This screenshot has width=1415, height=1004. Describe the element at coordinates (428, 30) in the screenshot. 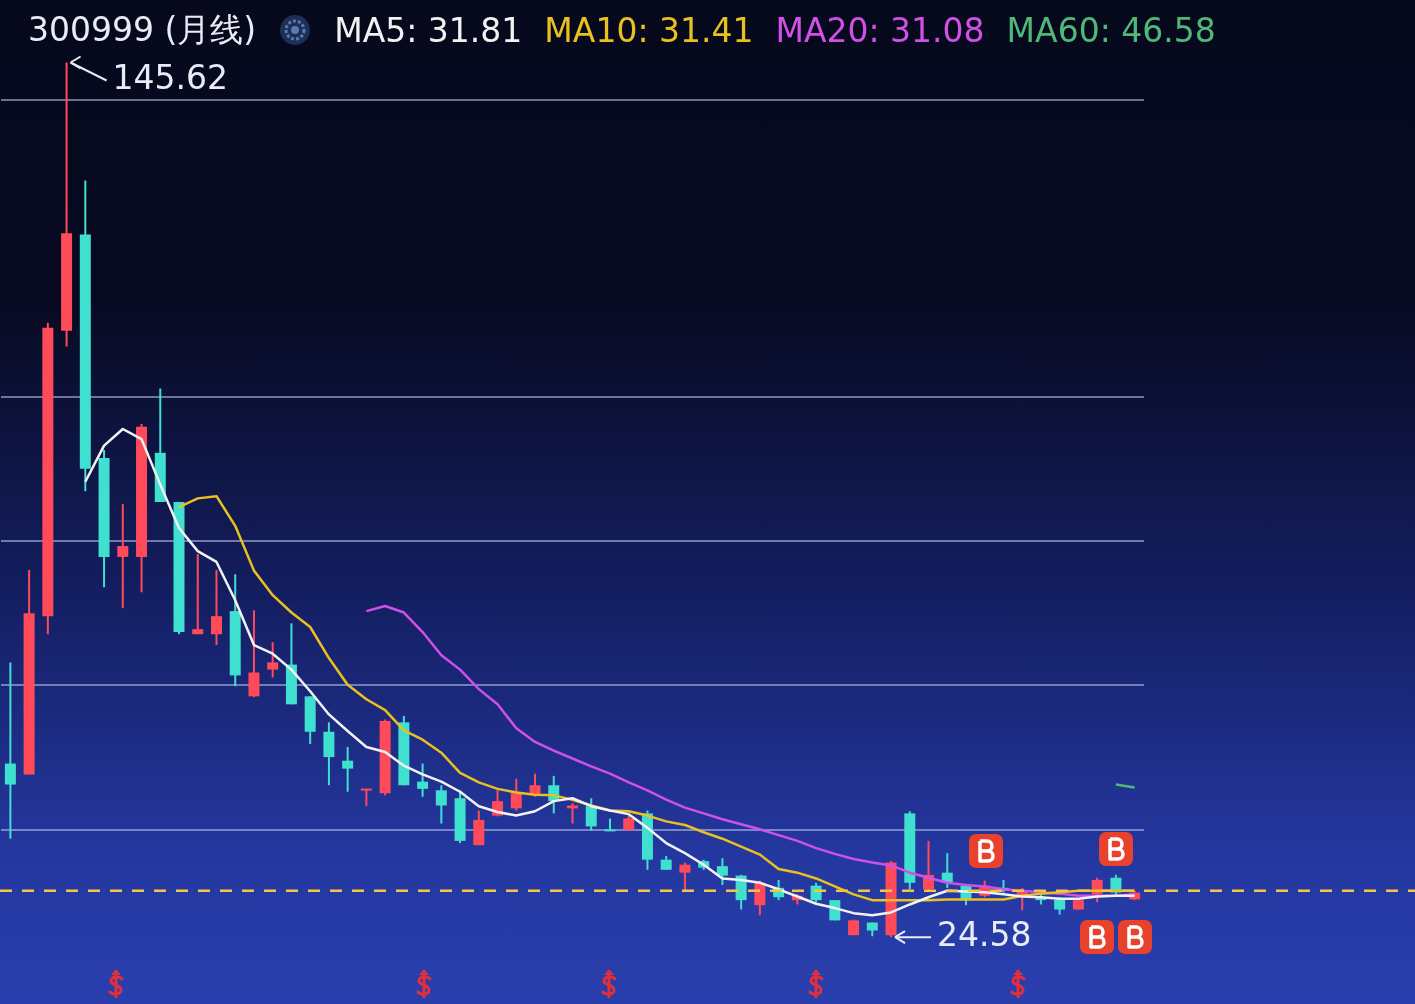

I see `text: MA5: 31.81` at that location.